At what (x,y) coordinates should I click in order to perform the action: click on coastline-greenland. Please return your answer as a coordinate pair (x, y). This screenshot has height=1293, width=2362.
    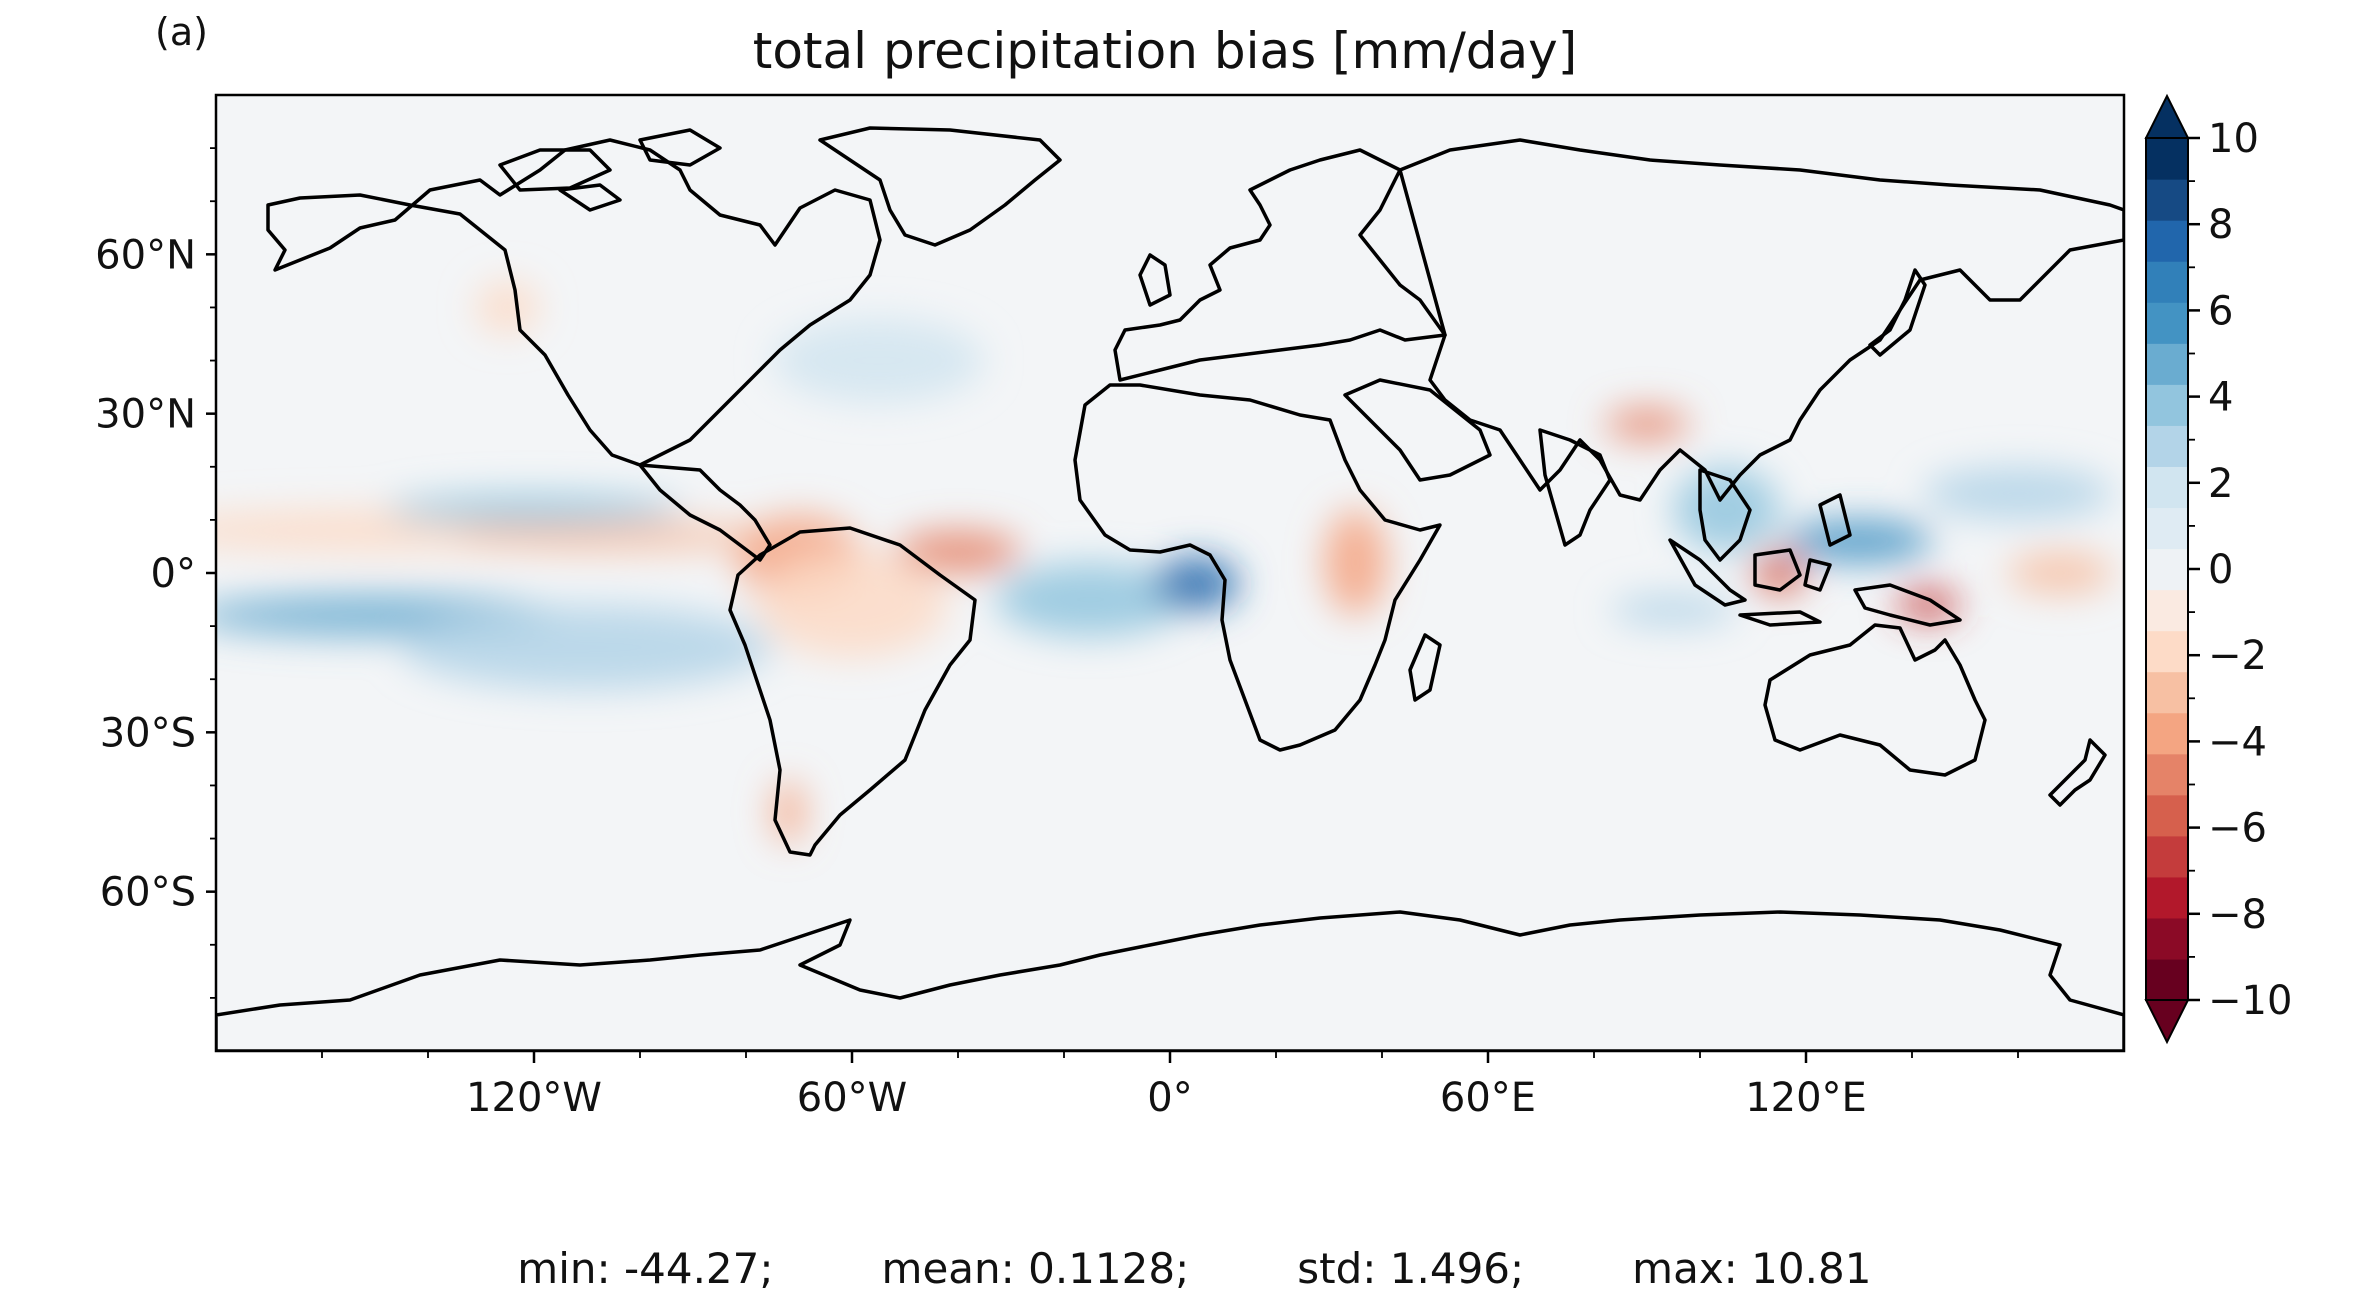
    Looking at the image, I should click on (940, 186).